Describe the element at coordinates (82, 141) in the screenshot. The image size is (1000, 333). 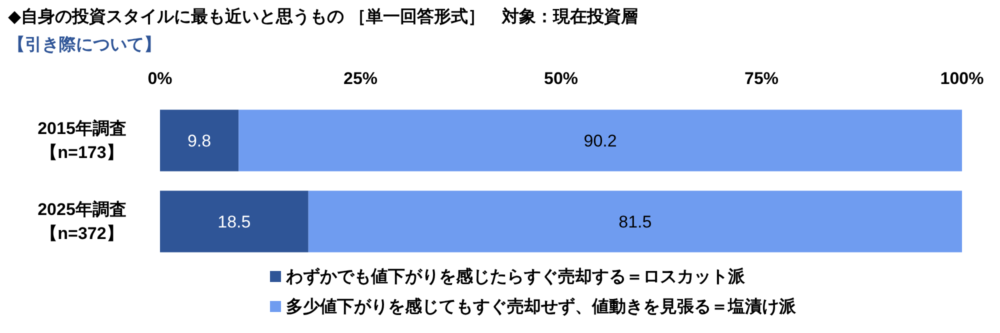
I see `y-tick-label: 2015年調査【n=173】` at that location.